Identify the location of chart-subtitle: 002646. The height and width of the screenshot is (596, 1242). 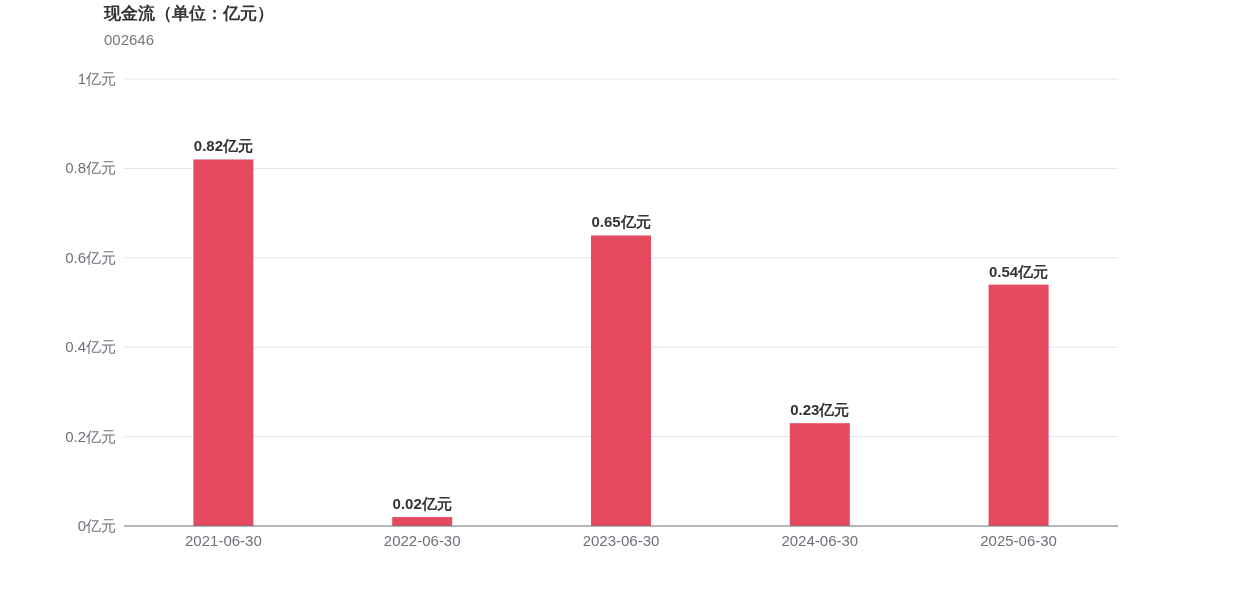
(129, 39).